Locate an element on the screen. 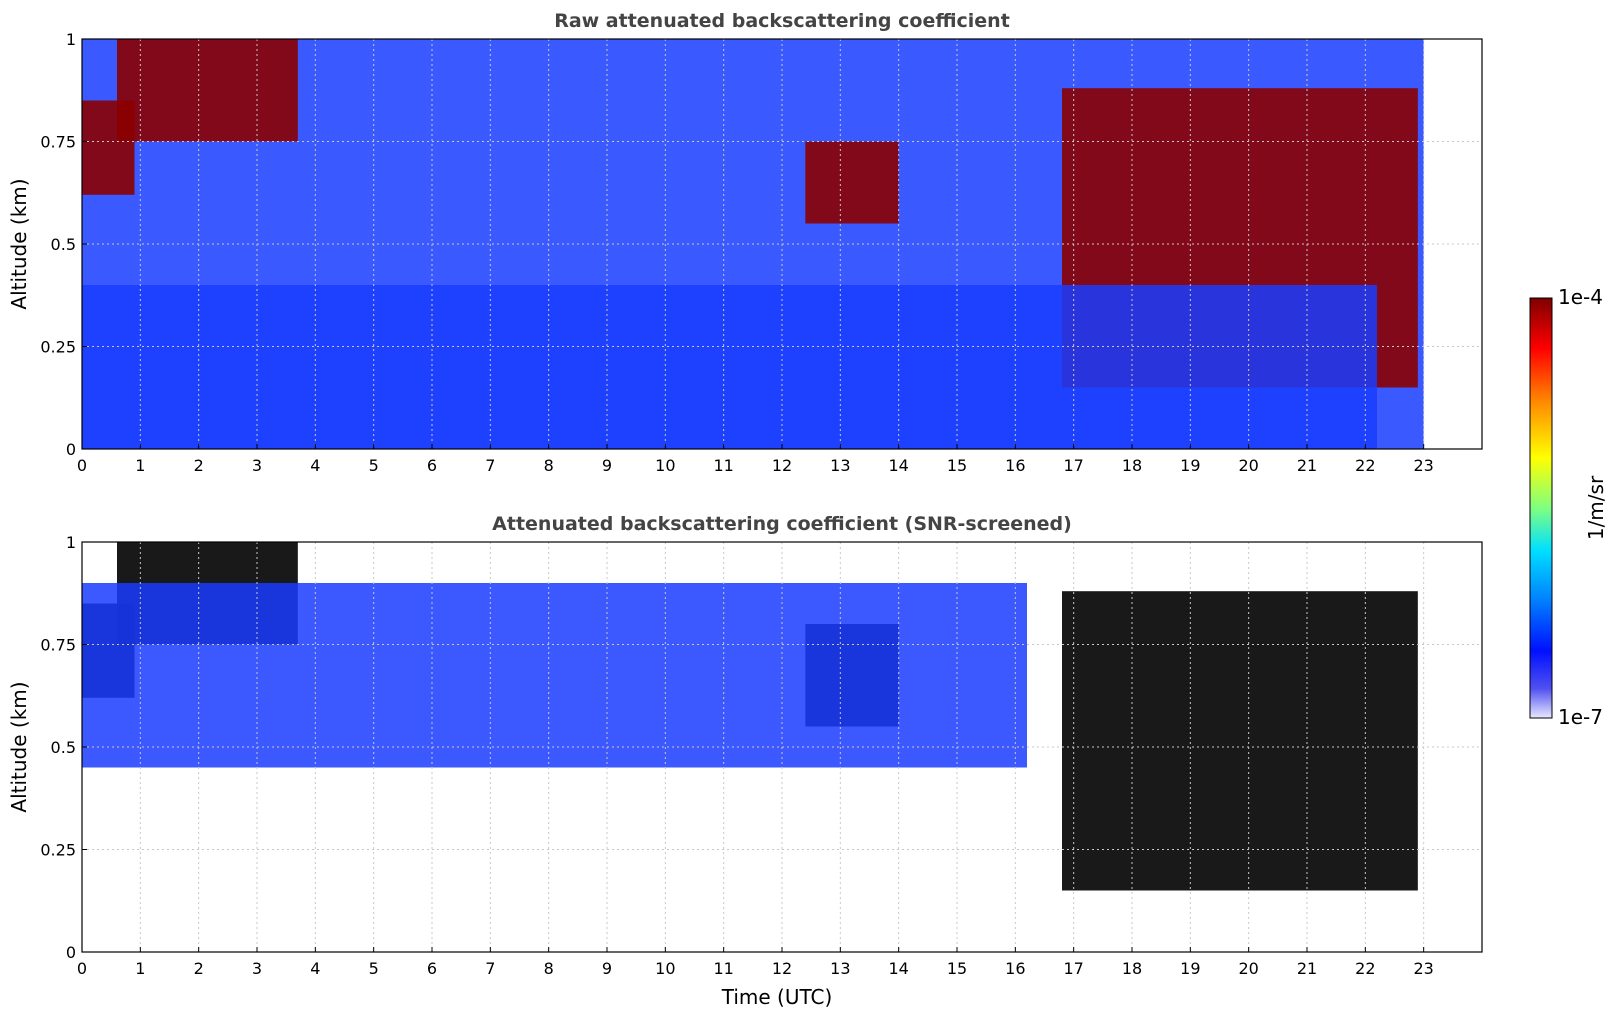  colorbar-unit-label: 1/m/sr is located at coordinates (1596, 507).